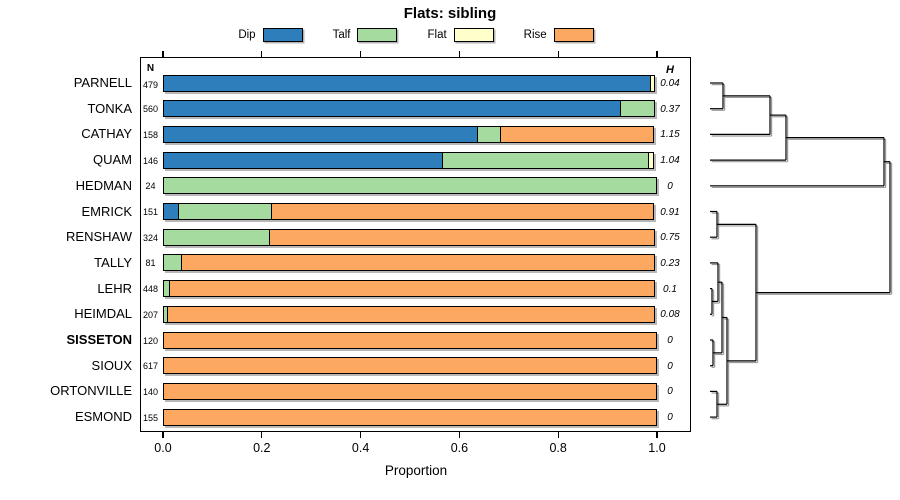 This screenshot has width=900, height=500. I want to click on n-value: 146, so click(150, 160).